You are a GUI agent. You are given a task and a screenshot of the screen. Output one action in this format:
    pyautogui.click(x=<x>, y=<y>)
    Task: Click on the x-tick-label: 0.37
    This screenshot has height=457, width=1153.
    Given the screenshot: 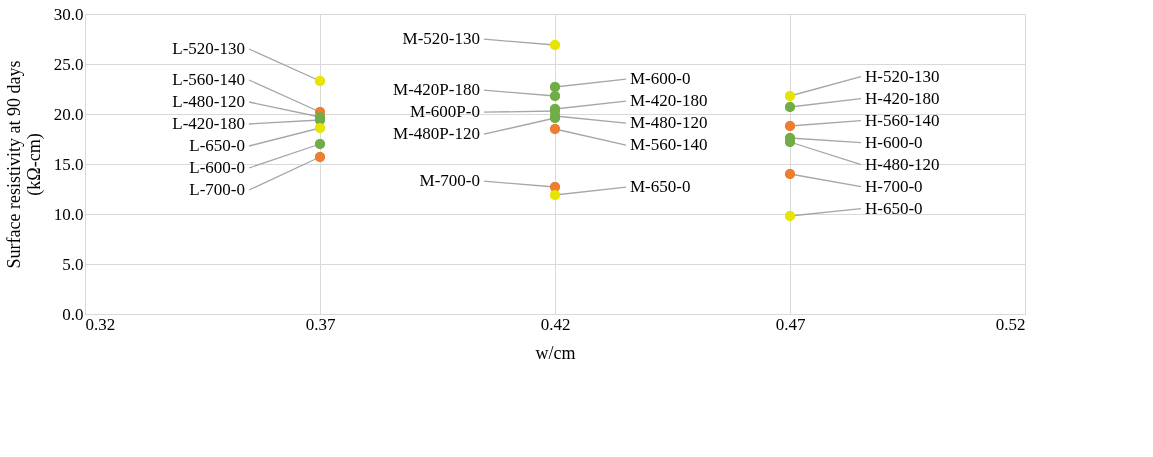 What is the action you would take?
    pyautogui.click(x=320, y=324)
    